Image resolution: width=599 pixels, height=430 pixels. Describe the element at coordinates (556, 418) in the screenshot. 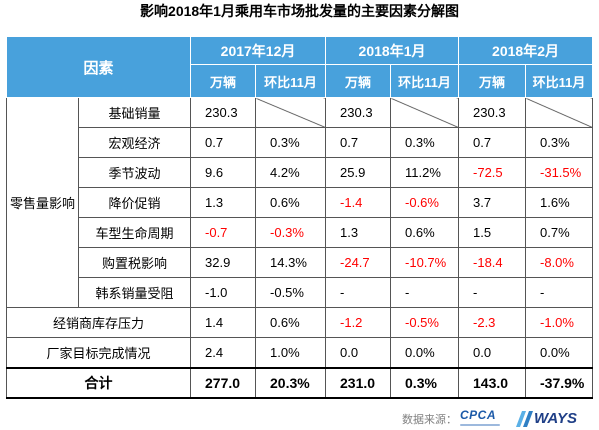

I see `ways-logo-text: WAYS` at that location.